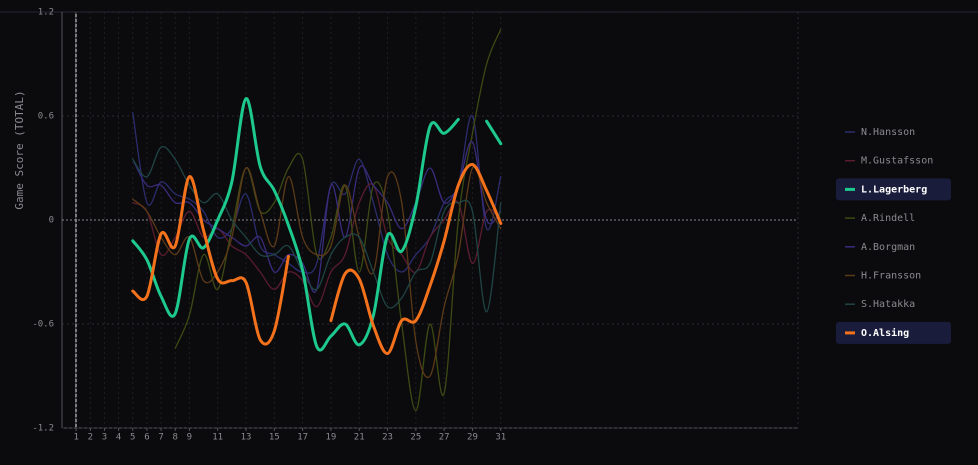 This screenshot has height=465, width=978. What do you see at coordinates (897, 161) in the screenshot?
I see `legend-label: M.Gustafsson` at bounding box center [897, 161].